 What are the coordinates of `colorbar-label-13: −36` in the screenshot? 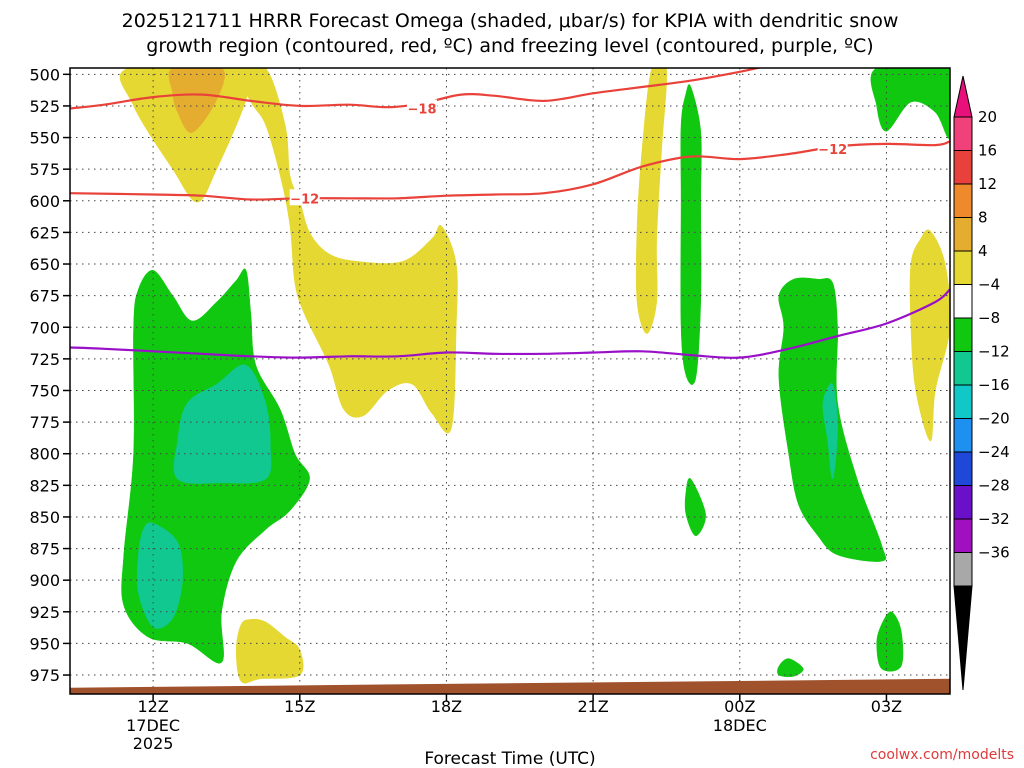 It's located at (994, 553).